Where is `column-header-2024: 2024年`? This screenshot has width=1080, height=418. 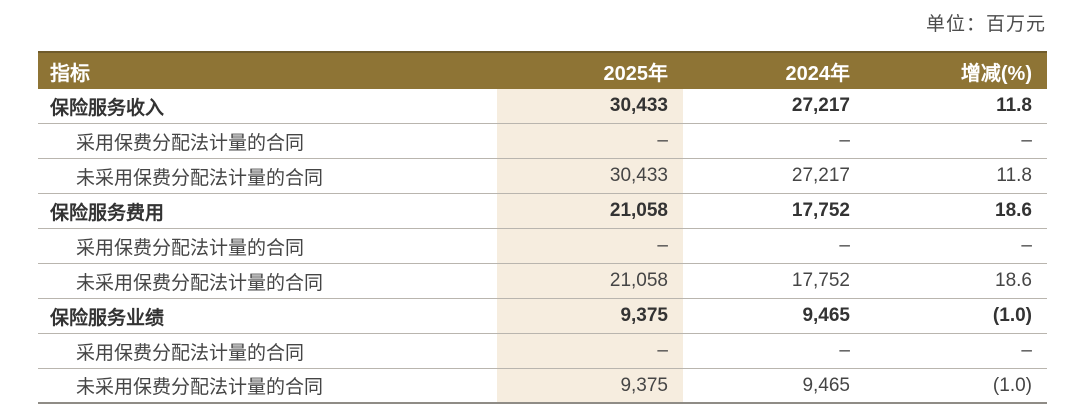
column-header-2024: 2024年 is located at coordinates (818, 73).